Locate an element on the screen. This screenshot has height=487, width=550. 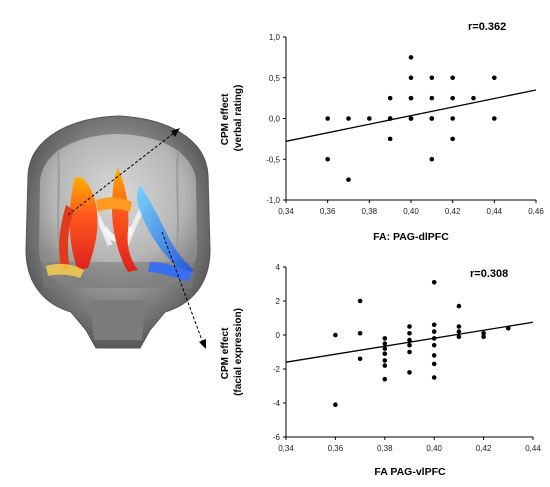
y-tick-label: 4 is located at coordinates (278, 267).